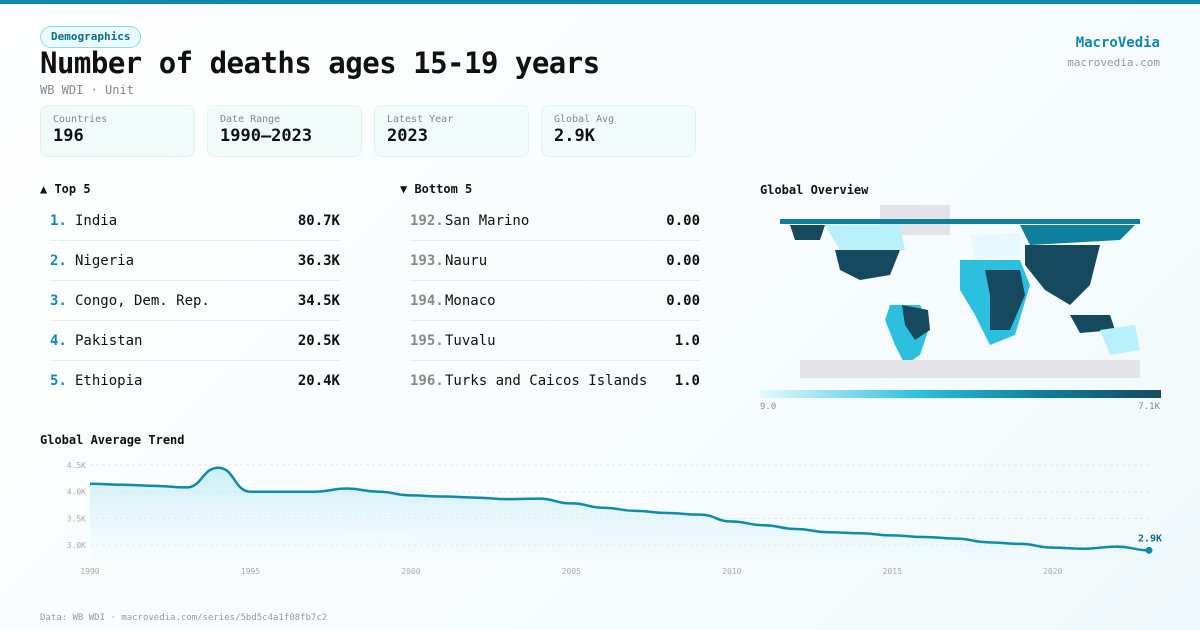  I want to click on brand-logo: MacroVedia, so click(1117, 43).